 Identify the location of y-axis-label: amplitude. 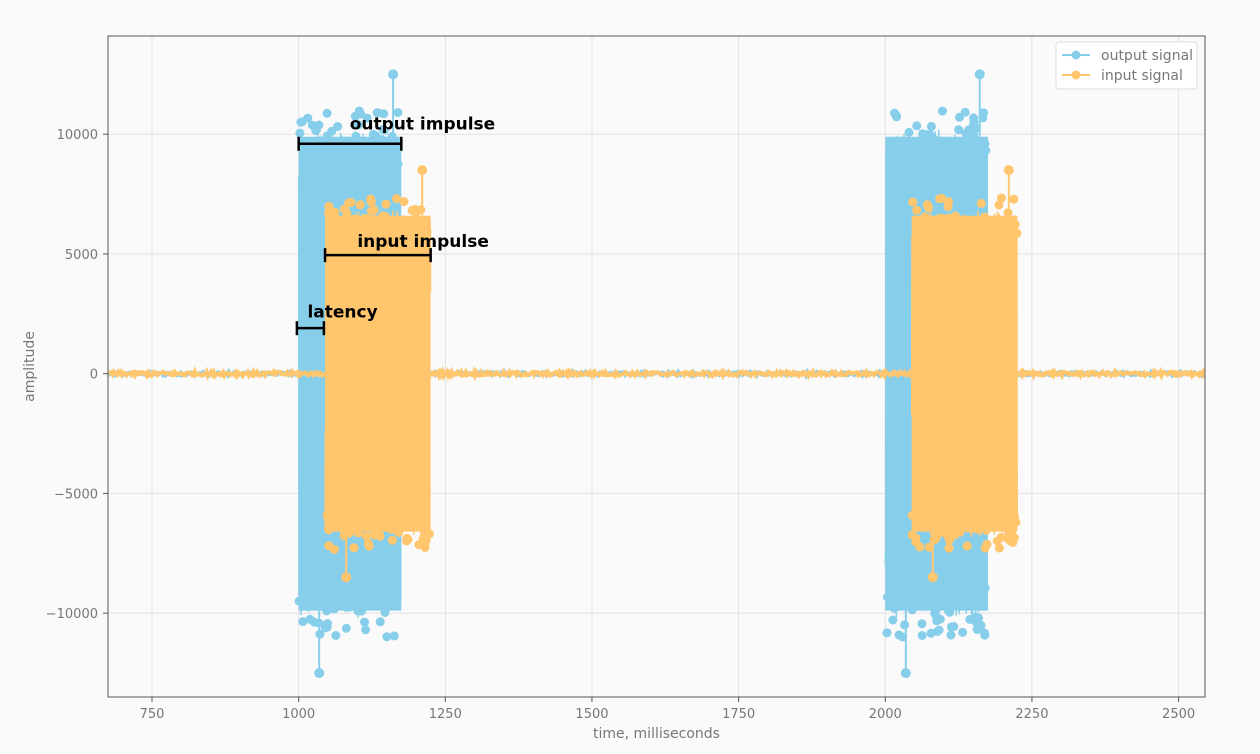
(30, 366).